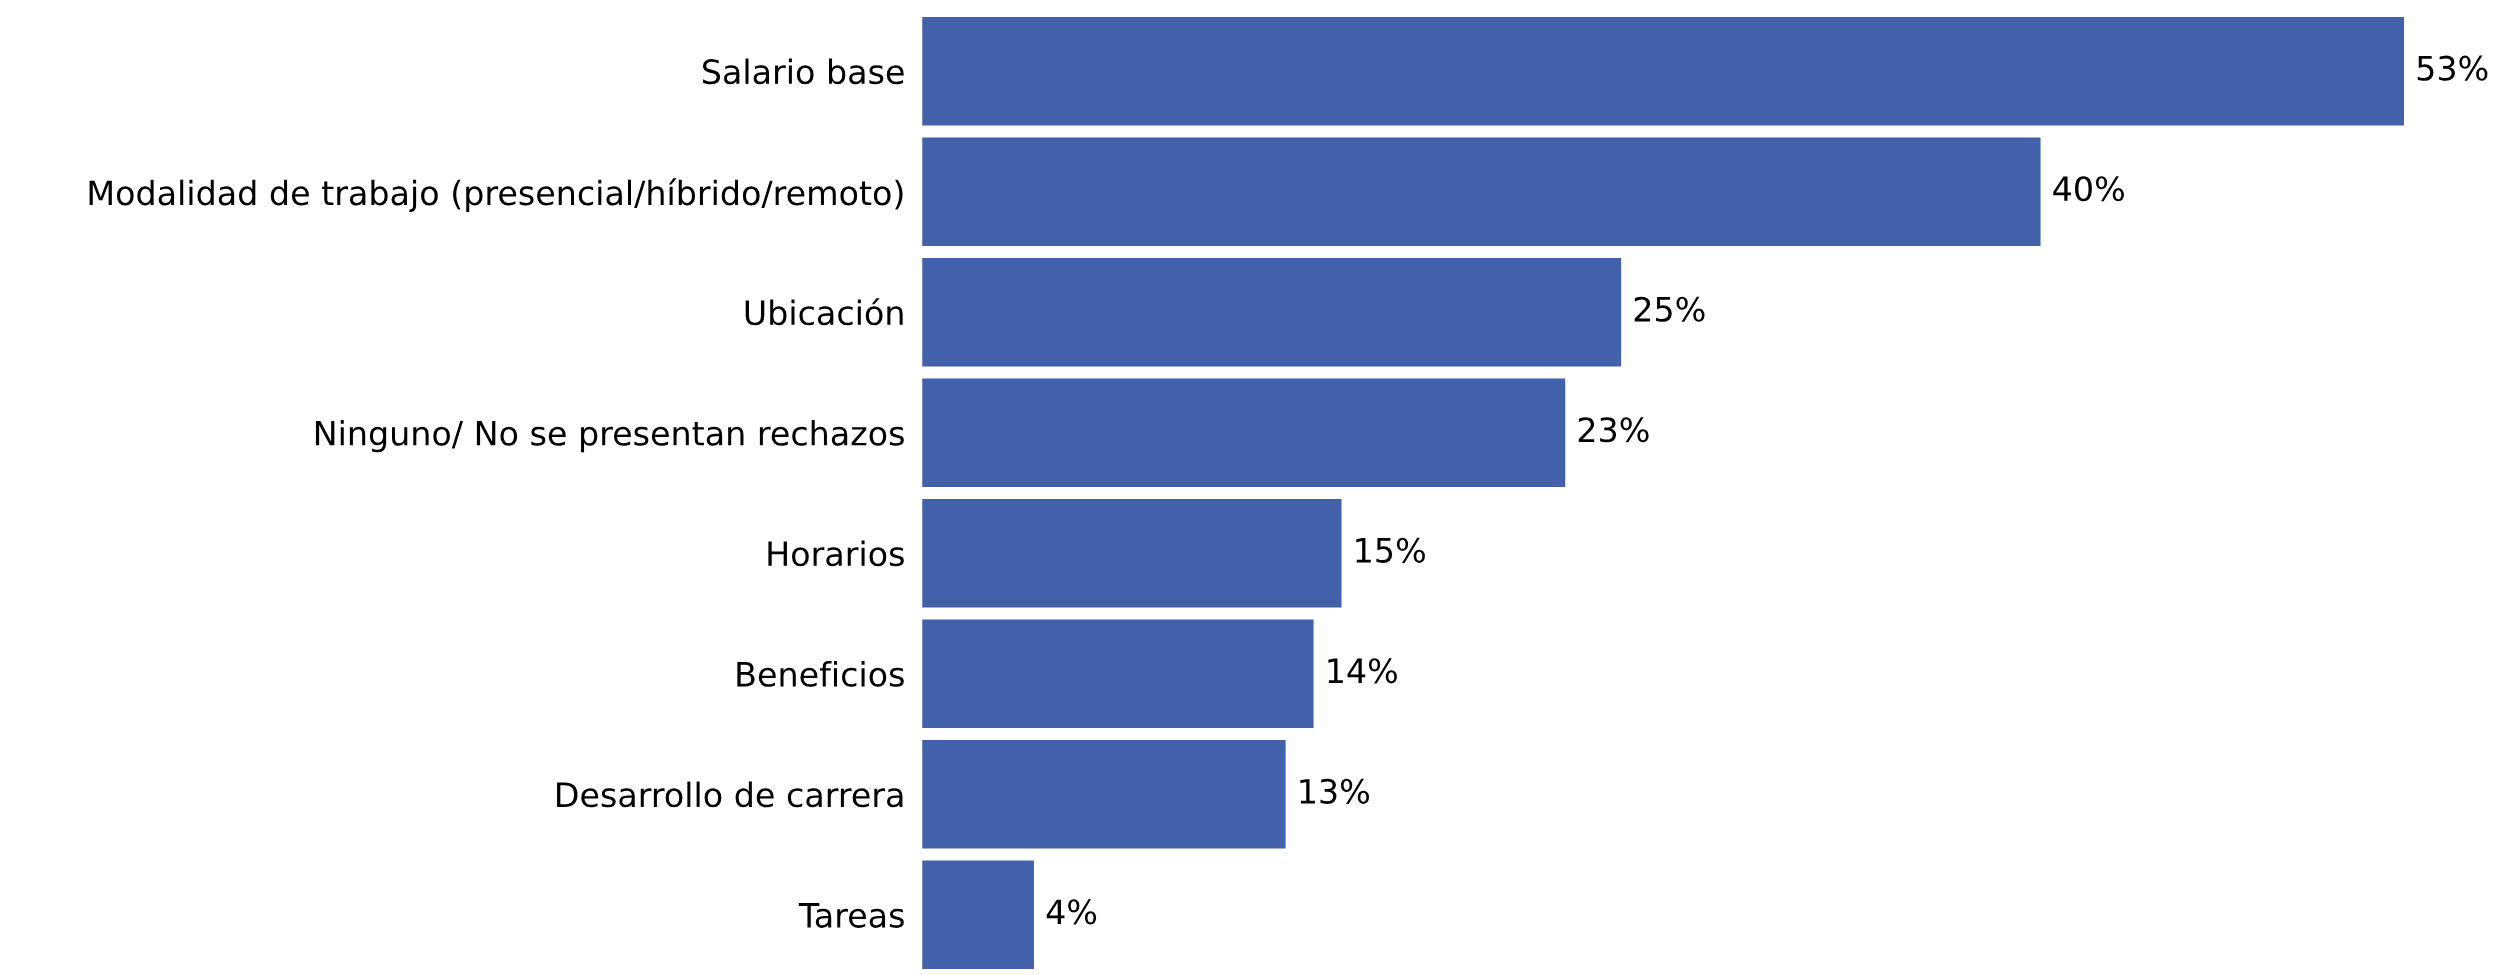 The image size is (2499, 975). What do you see at coordinates (820, 674) in the screenshot?
I see `y-tick-label: Beneficios` at bounding box center [820, 674].